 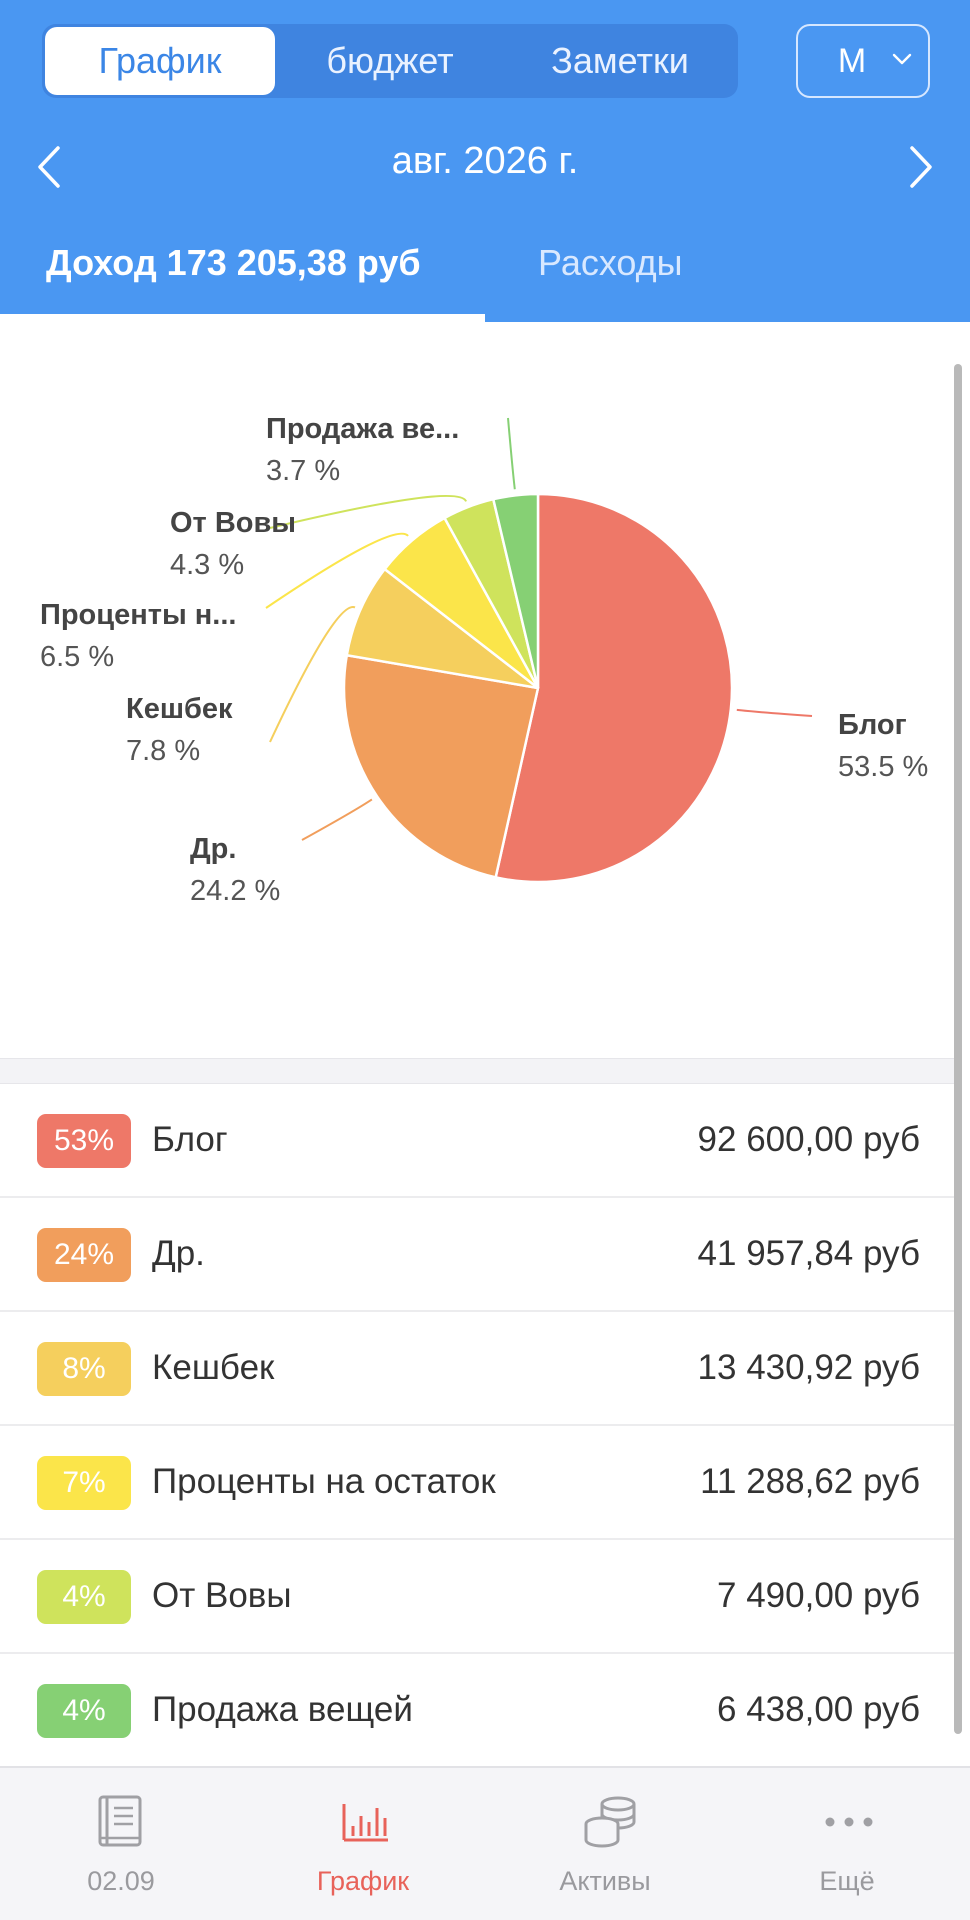 I want to click on chevron-left-icon, so click(x=50, y=167).